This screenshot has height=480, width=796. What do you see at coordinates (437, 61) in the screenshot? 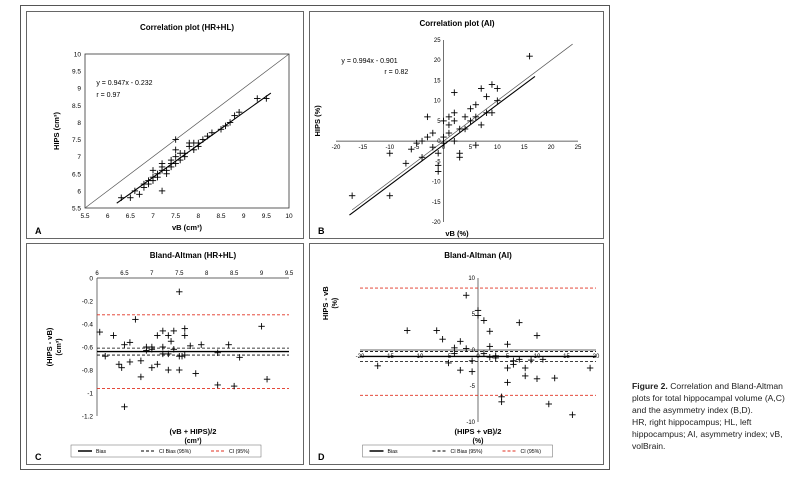
I see `y-tick-label: 20` at bounding box center [437, 61].